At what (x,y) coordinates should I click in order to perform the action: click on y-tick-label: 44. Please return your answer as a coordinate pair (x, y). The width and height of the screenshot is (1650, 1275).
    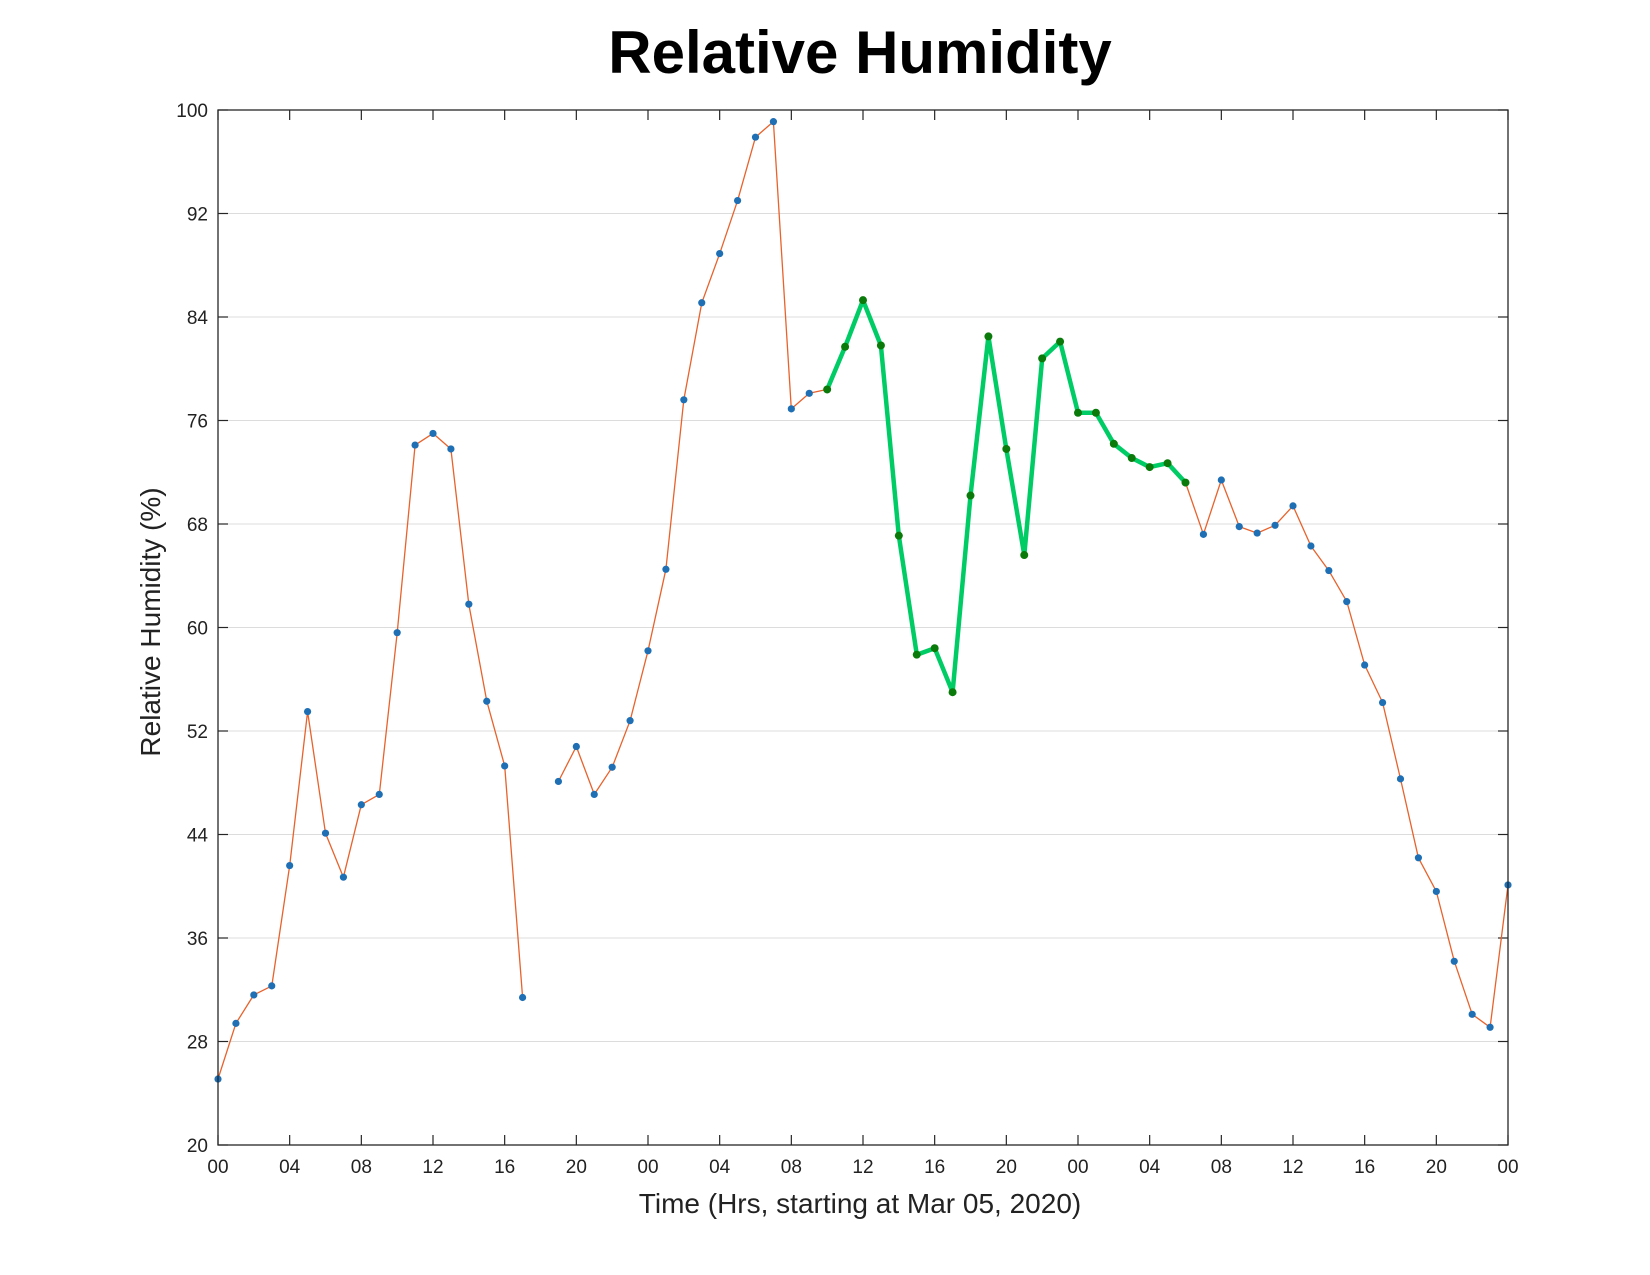
    Looking at the image, I should click on (198, 836).